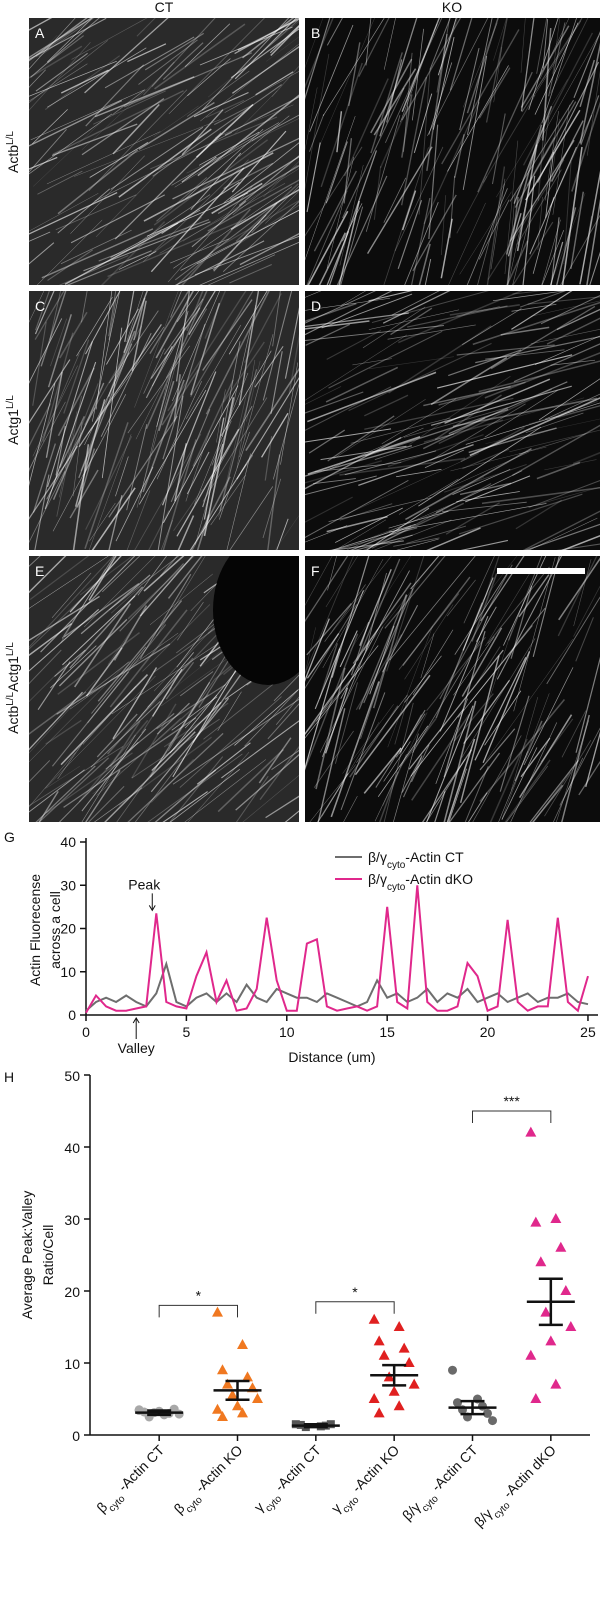  What do you see at coordinates (289, 1479) in the screenshot?
I see `x-tick-label: γcyto -Actin CT` at bounding box center [289, 1479].